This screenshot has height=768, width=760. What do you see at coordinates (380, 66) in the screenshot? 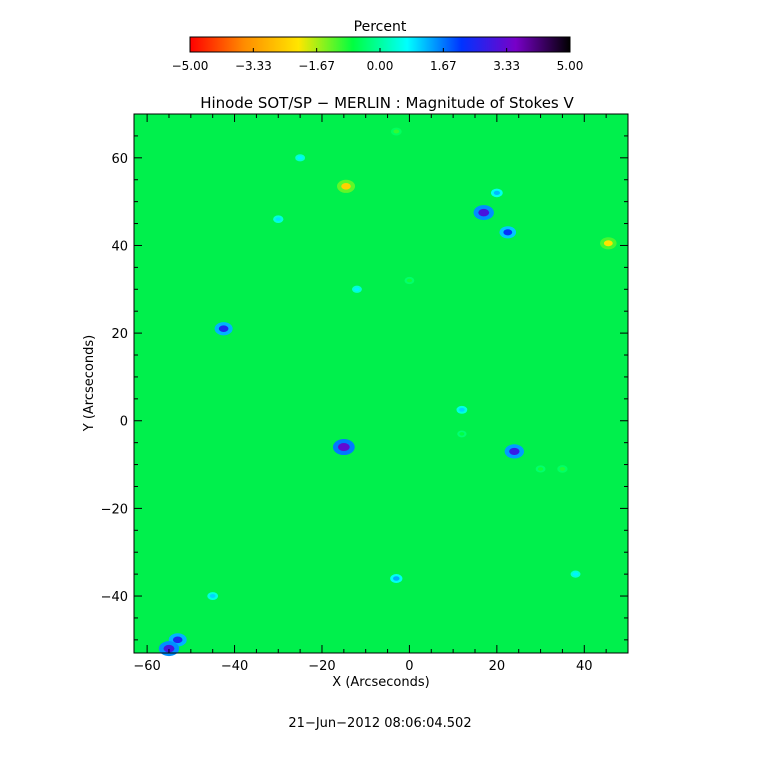
I see `colorbar-tick-label: 0.00` at bounding box center [380, 66].